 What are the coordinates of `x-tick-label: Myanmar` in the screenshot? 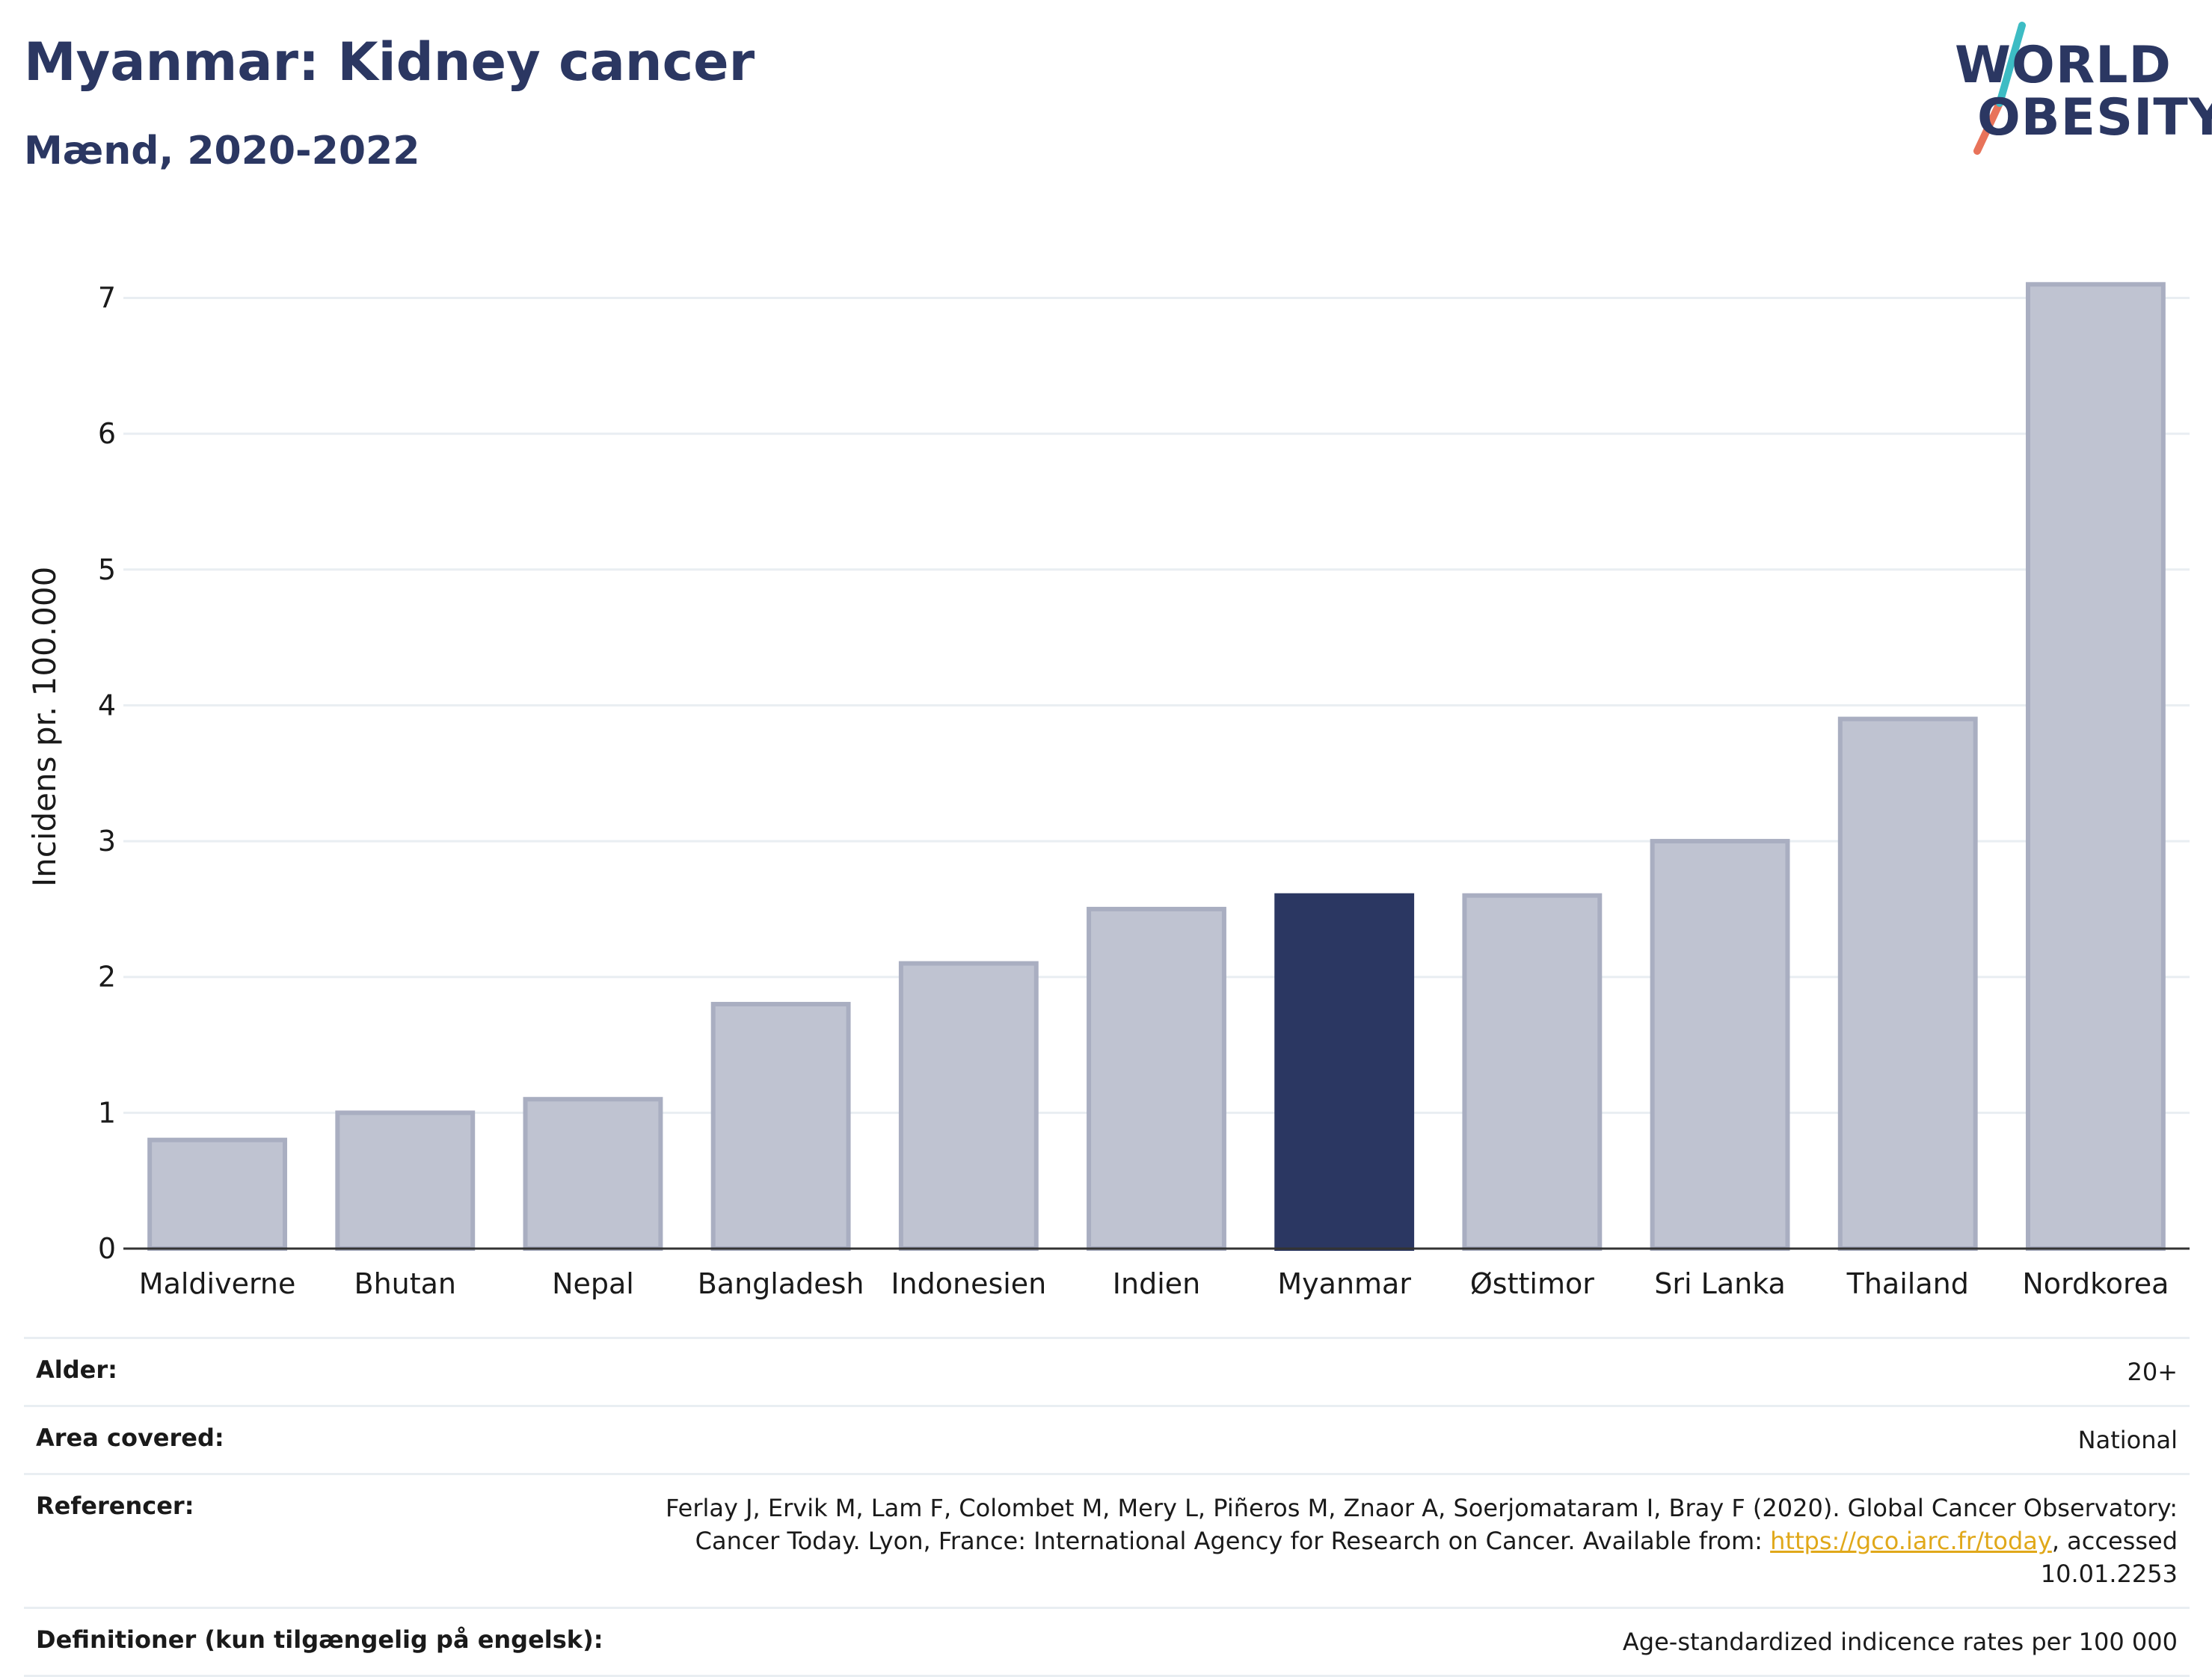 It's located at (1344, 1283).